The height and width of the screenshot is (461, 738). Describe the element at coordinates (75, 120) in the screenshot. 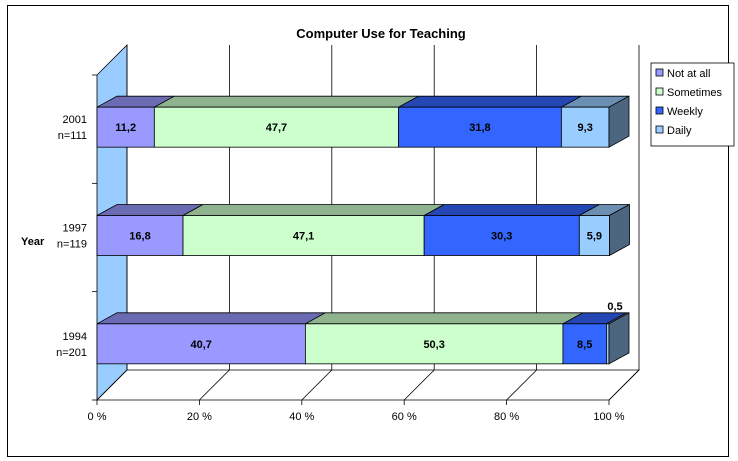

I see `y-tick-label: 2001` at that location.